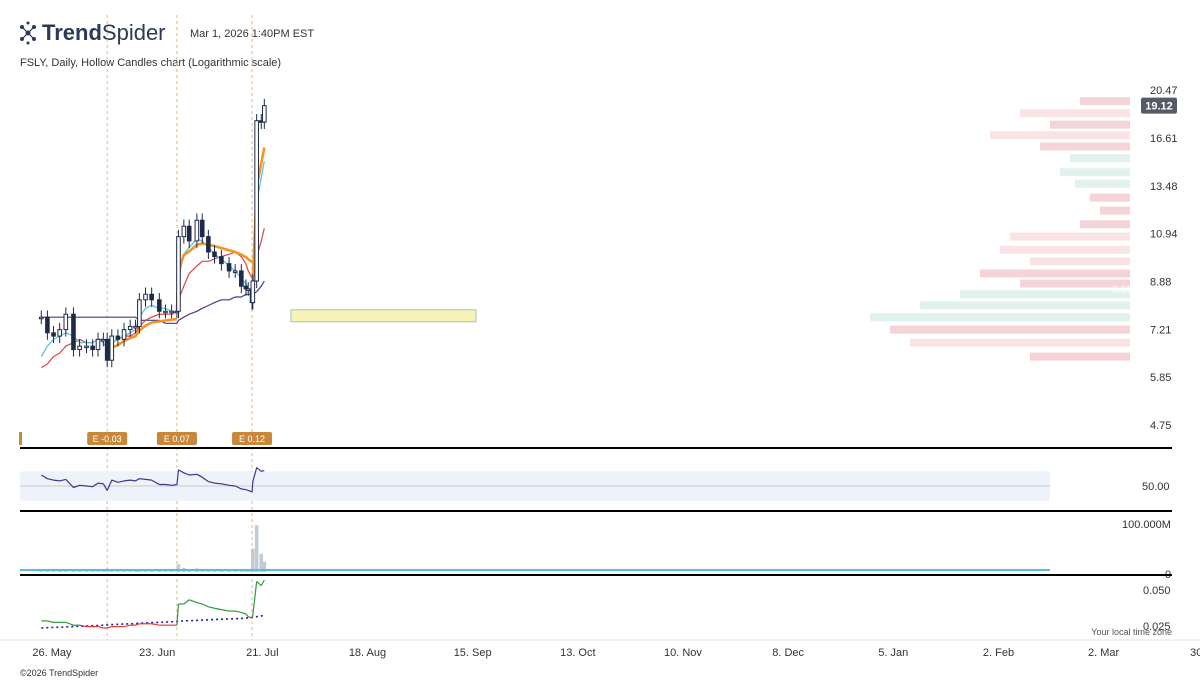  Describe the element at coordinates (383, 316) in the screenshot. I see `consolidation-zone` at that location.